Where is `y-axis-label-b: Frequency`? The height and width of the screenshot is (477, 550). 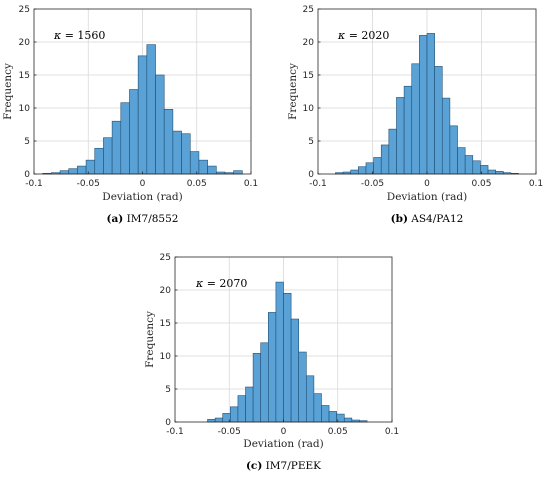 y-axis-label-b: Frequency is located at coordinates (293, 91).